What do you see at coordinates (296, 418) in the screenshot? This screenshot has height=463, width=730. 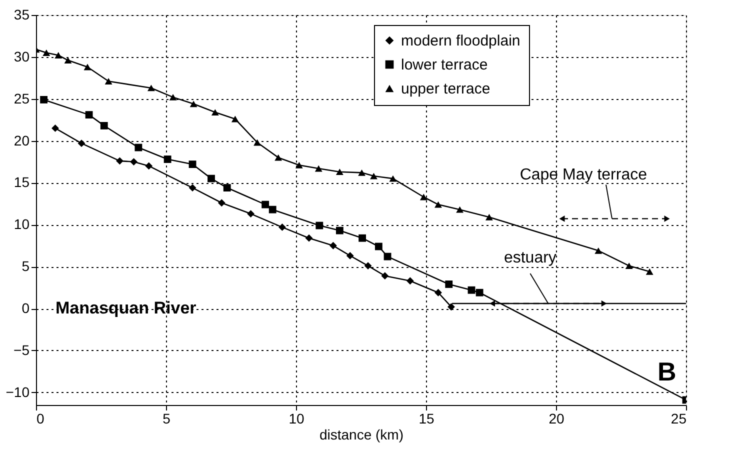 I see `x-tick-label: 10` at bounding box center [296, 418].